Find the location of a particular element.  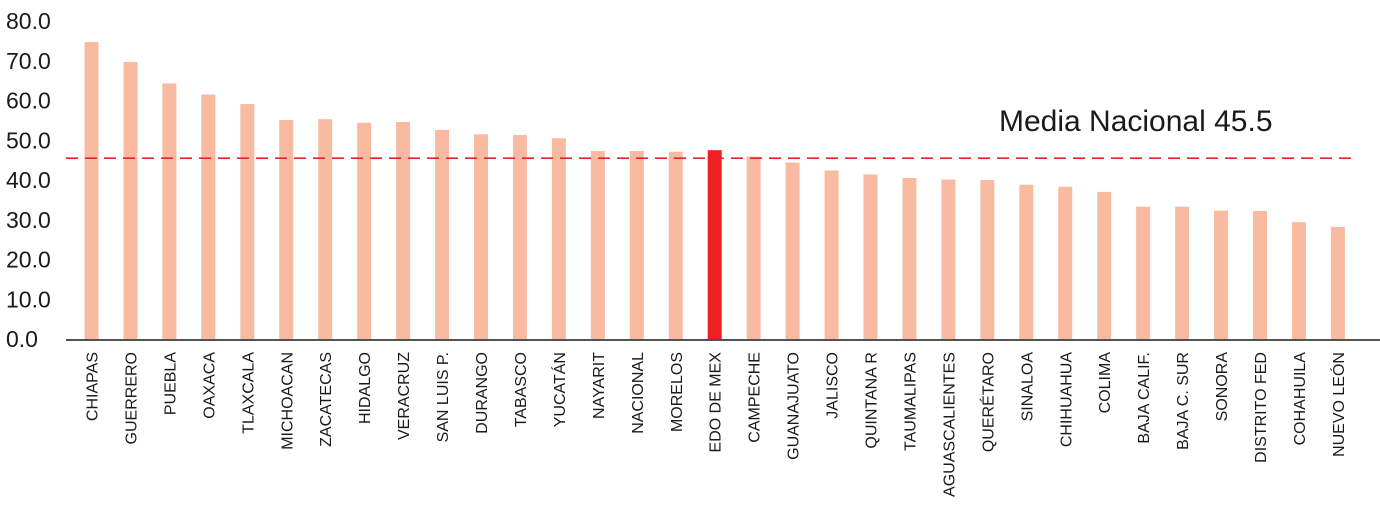

x-tick-label: GUANAJUATO is located at coordinates (794, 406).